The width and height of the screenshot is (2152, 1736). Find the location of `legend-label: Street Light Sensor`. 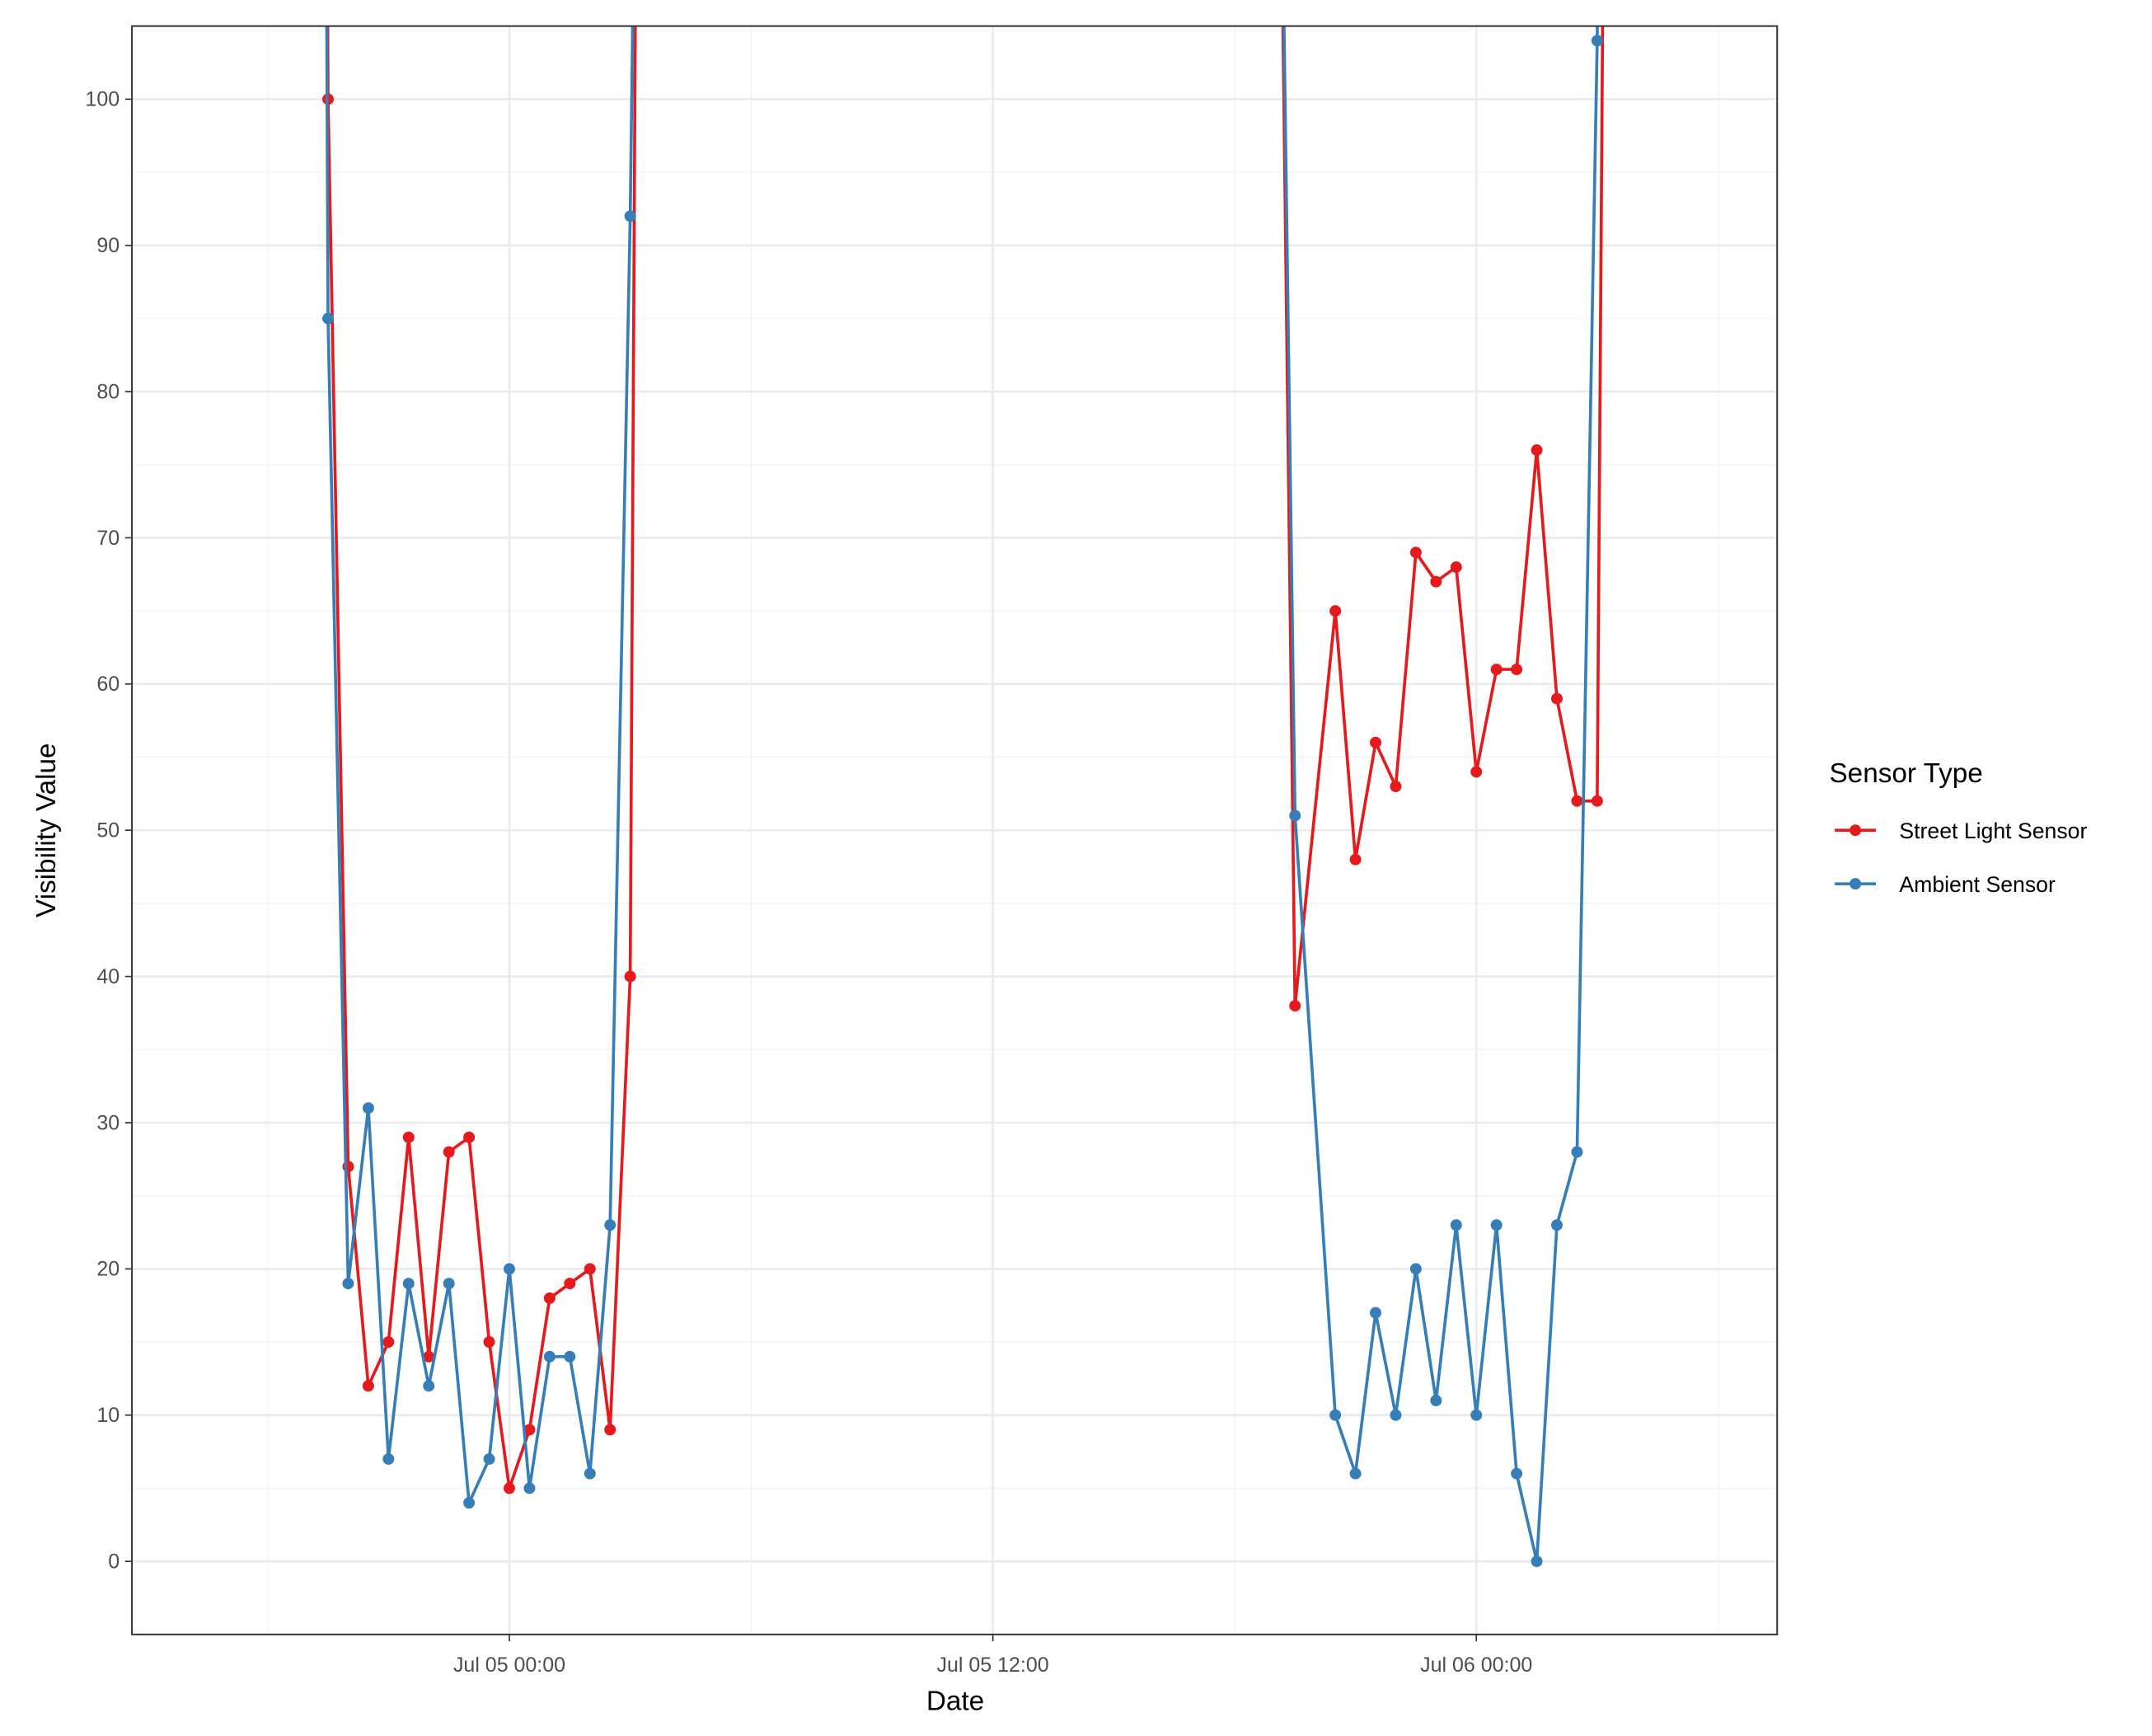

legend-label: Street Light Sensor is located at coordinates (1993, 831).